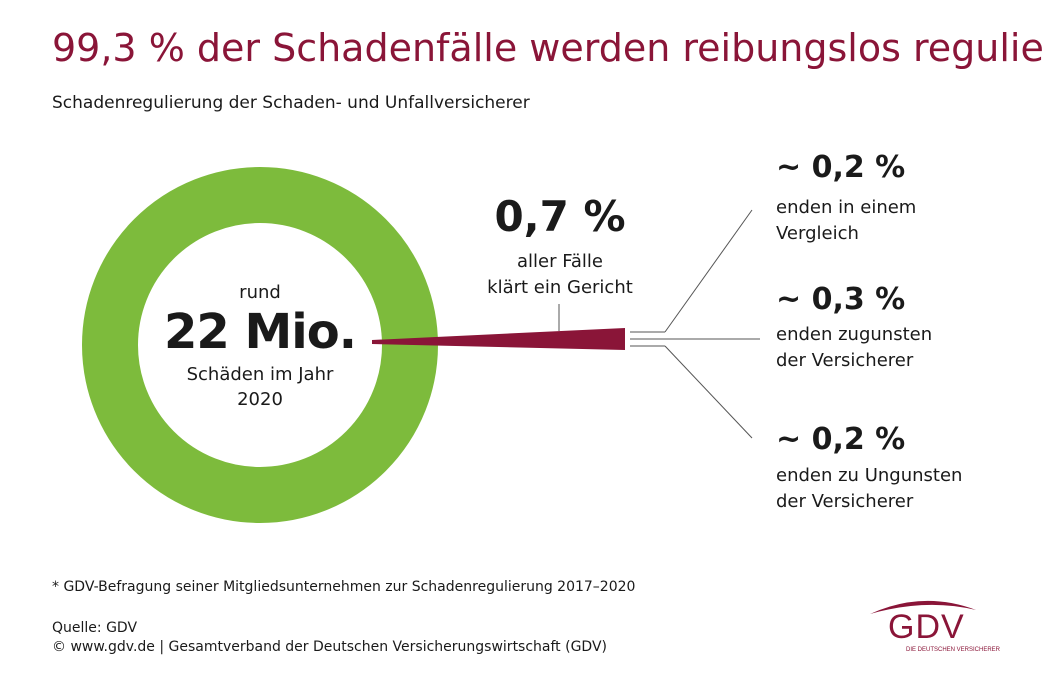 The width and height of the screenshot is (1045, 692). Describe the element at coordinates (560, 275) in the screenshot. I see `court-label: aller Fälle klärt ein Gericht` at that location.